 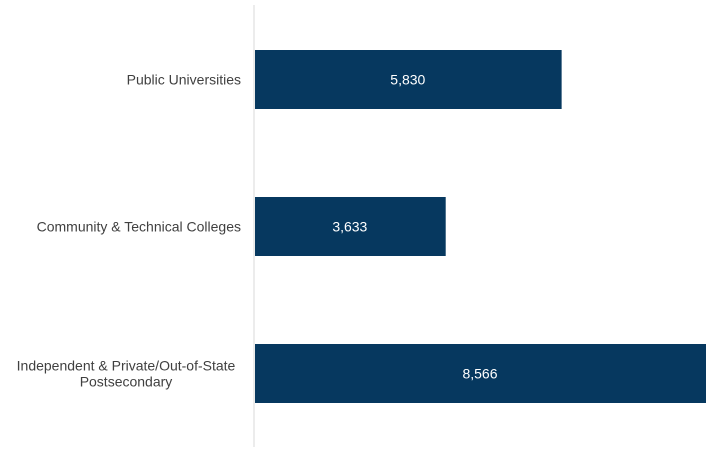 I want to click on category-label-0: Public Universities, so click(x=184, y=80).